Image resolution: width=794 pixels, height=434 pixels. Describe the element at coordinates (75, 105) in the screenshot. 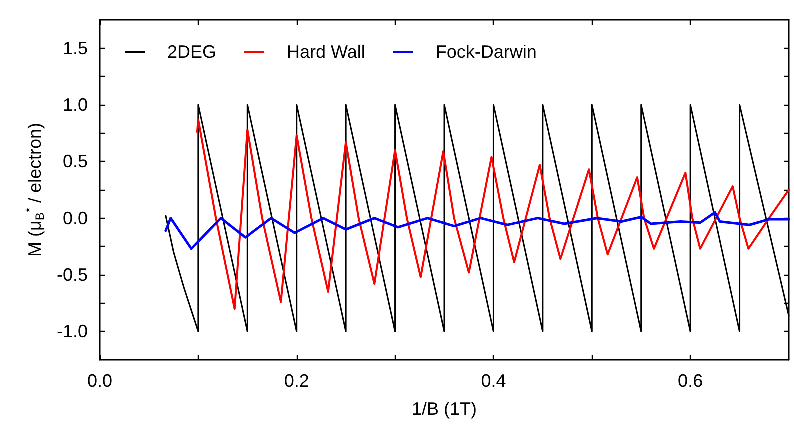

I see `y-tick-label: 1.0` at that location.